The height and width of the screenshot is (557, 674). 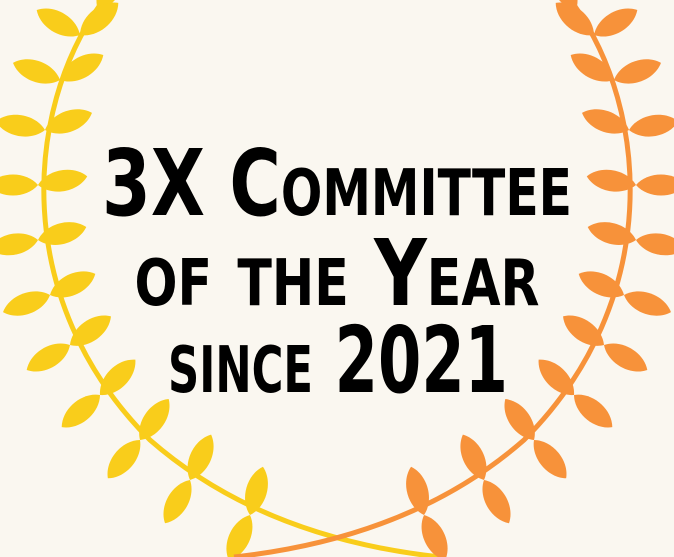 I want to click on headline-line: 3X Committee, so click(x=337, y=183).